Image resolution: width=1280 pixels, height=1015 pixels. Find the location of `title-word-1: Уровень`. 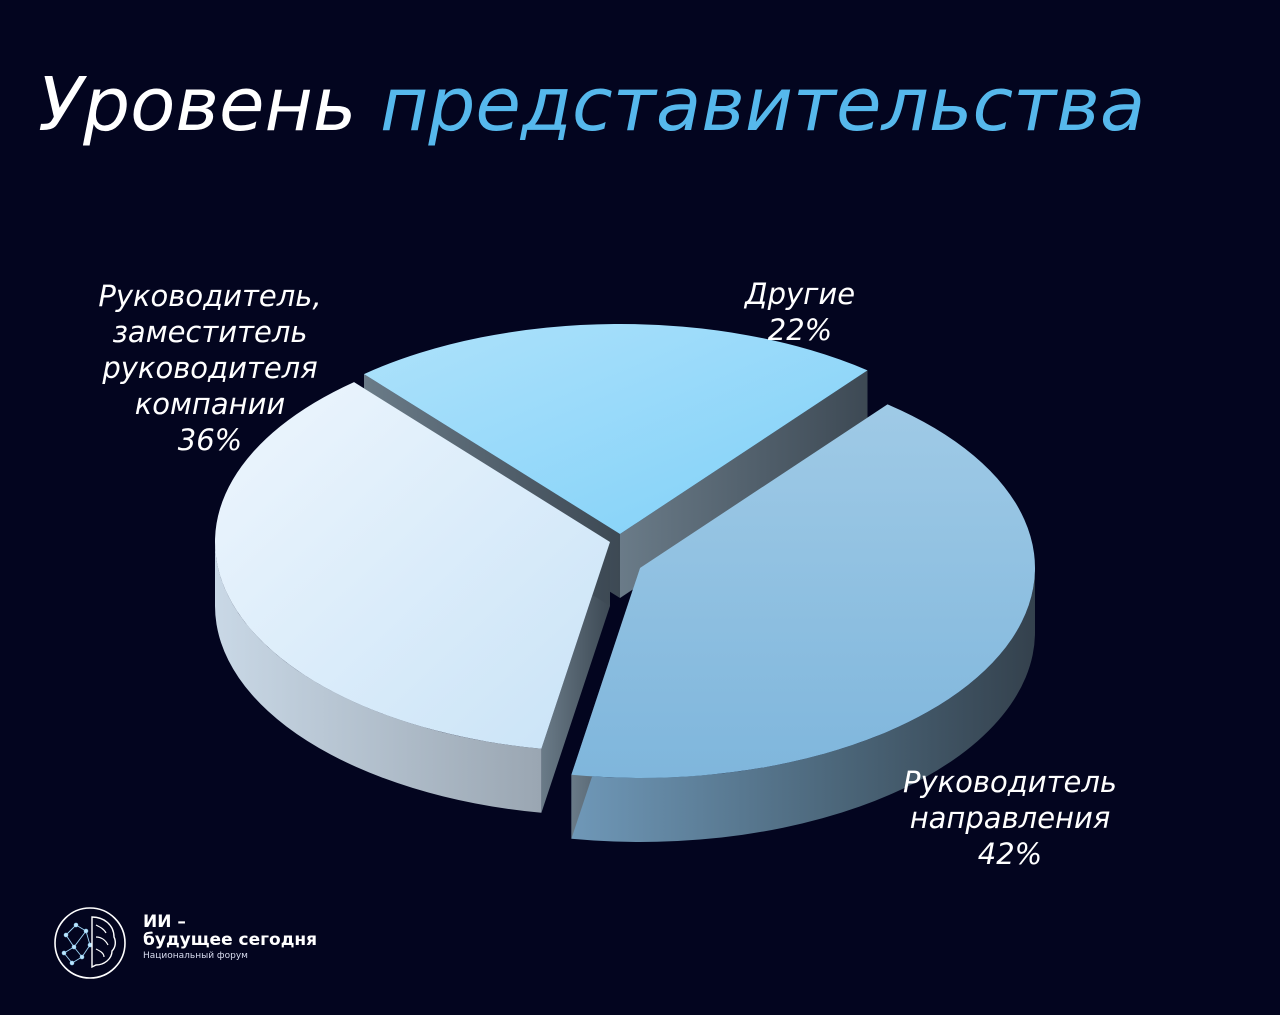

title-word-1: Уровень is located at coordinates (197, 105).